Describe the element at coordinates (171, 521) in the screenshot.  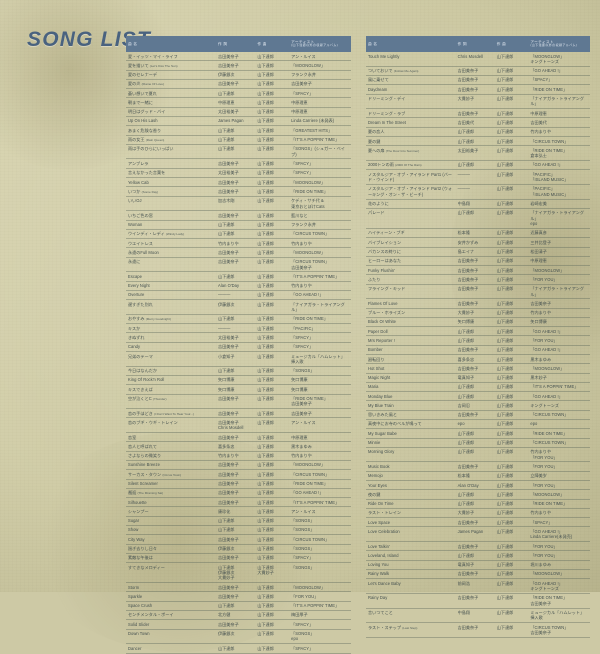
I see `cell-song-title: Sugar` at that location.